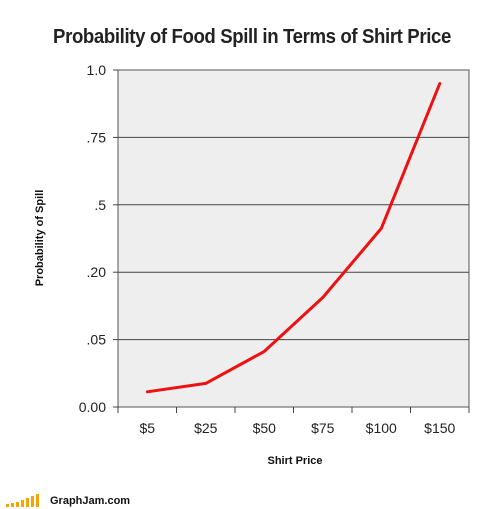 Image resolution: width=504 pixels, height=509 pixels. What do you see at coordinates (90, 501) in the screenshot?
I see `footer-brand: GraphJam.com` at bounding box center [90, 501].